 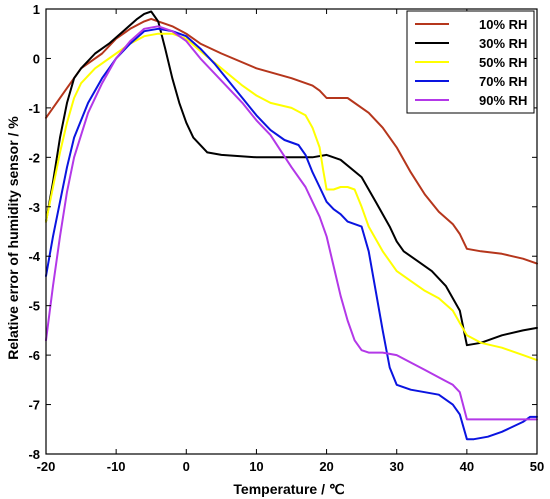 I want to click on y-tick-label: -6, so click(x=34, y=355).